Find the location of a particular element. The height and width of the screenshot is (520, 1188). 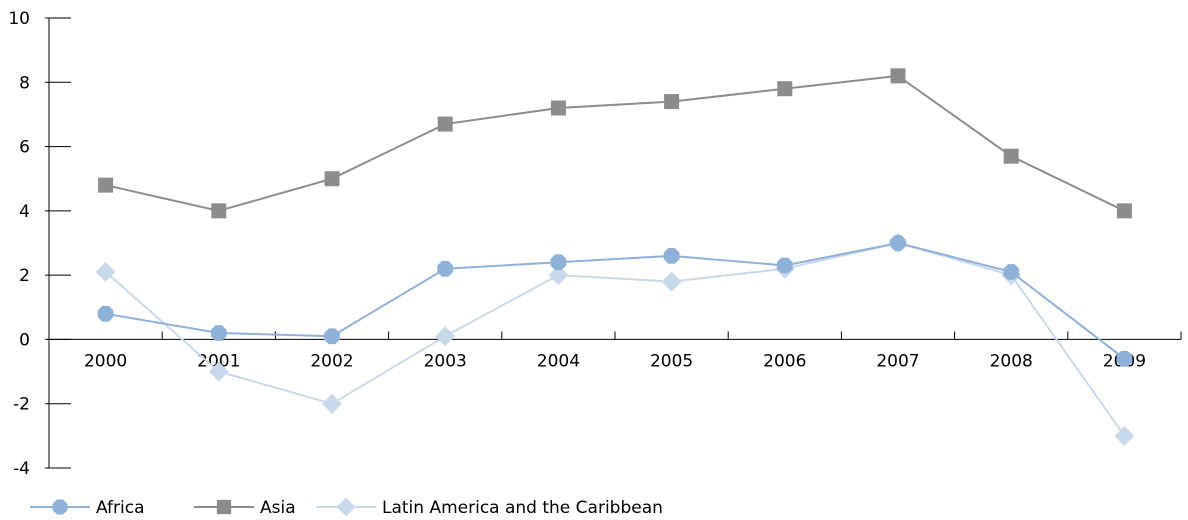

x-tick-label: 2007 is located at coordinates (897, 361).